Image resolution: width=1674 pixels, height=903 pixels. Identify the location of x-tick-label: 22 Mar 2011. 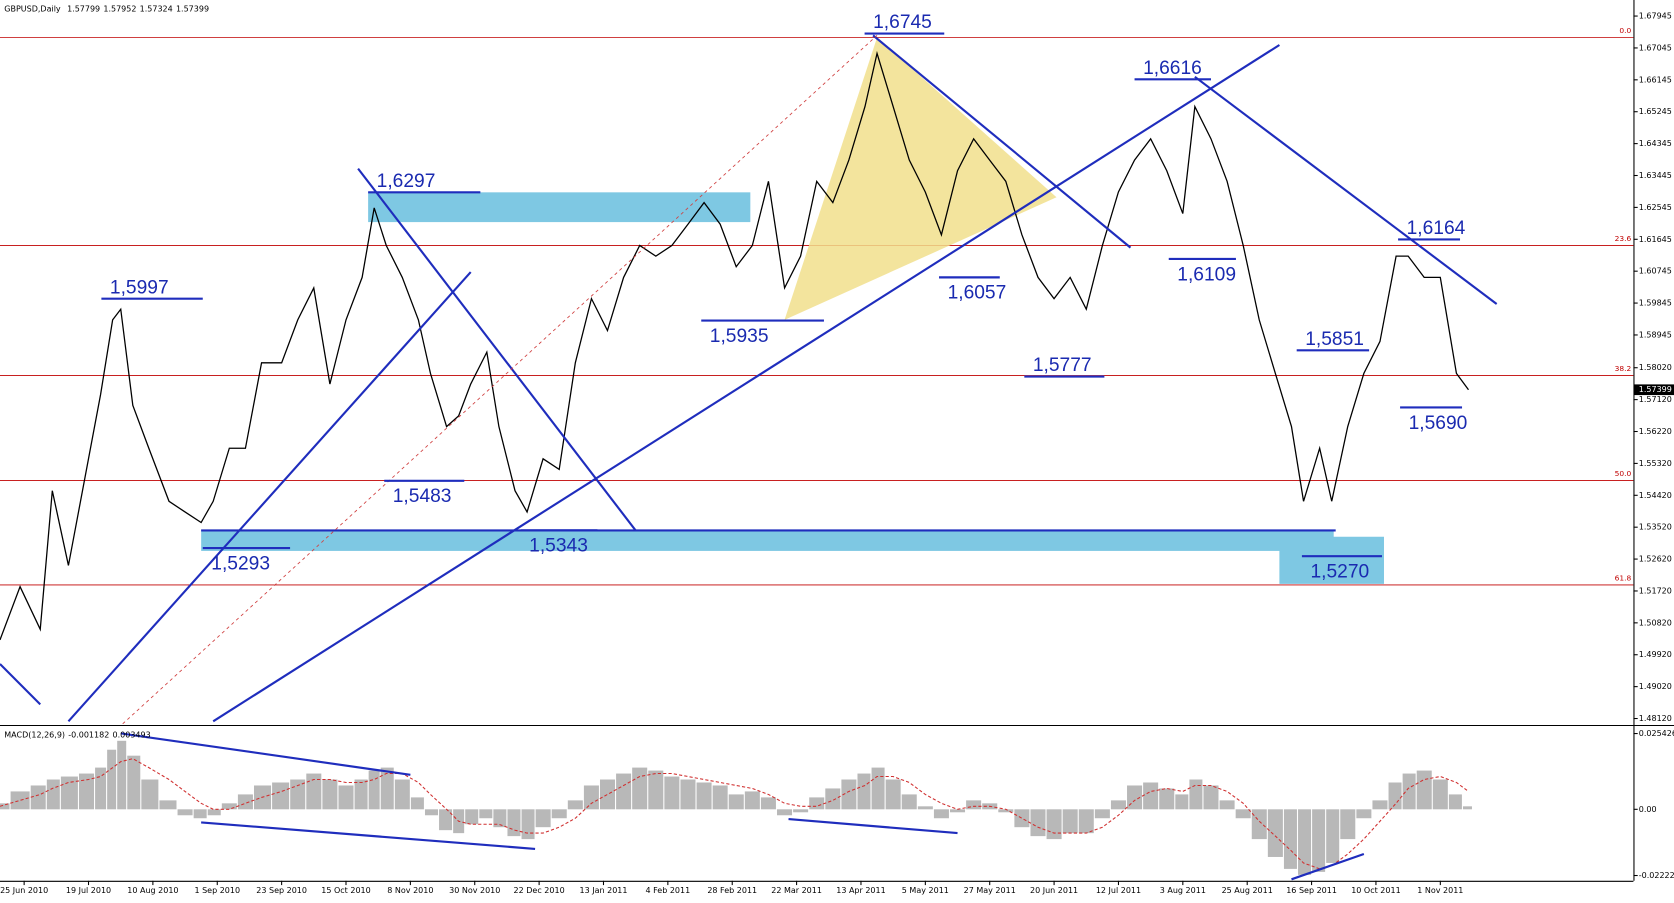
(796, 890).